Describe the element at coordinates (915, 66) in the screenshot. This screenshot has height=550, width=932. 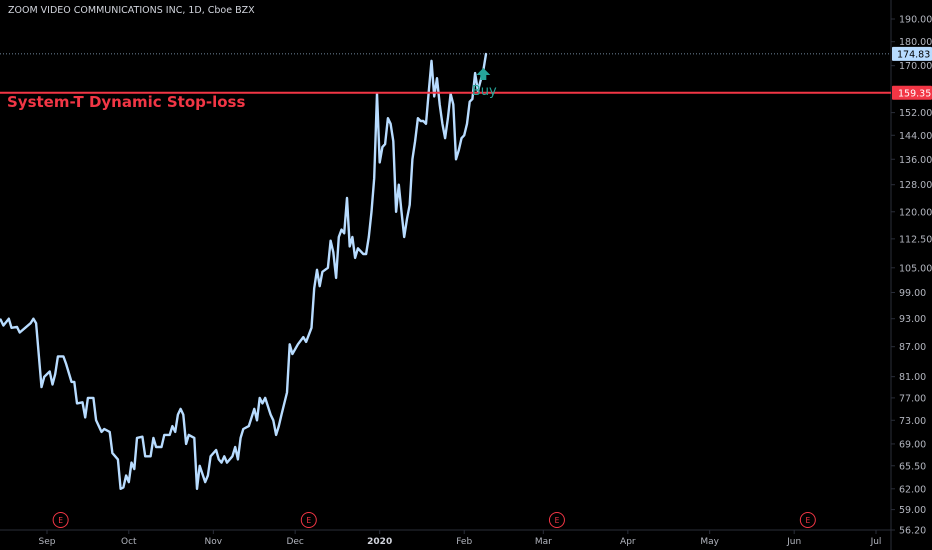
I see `y-tick-label: 170.00` at that location.